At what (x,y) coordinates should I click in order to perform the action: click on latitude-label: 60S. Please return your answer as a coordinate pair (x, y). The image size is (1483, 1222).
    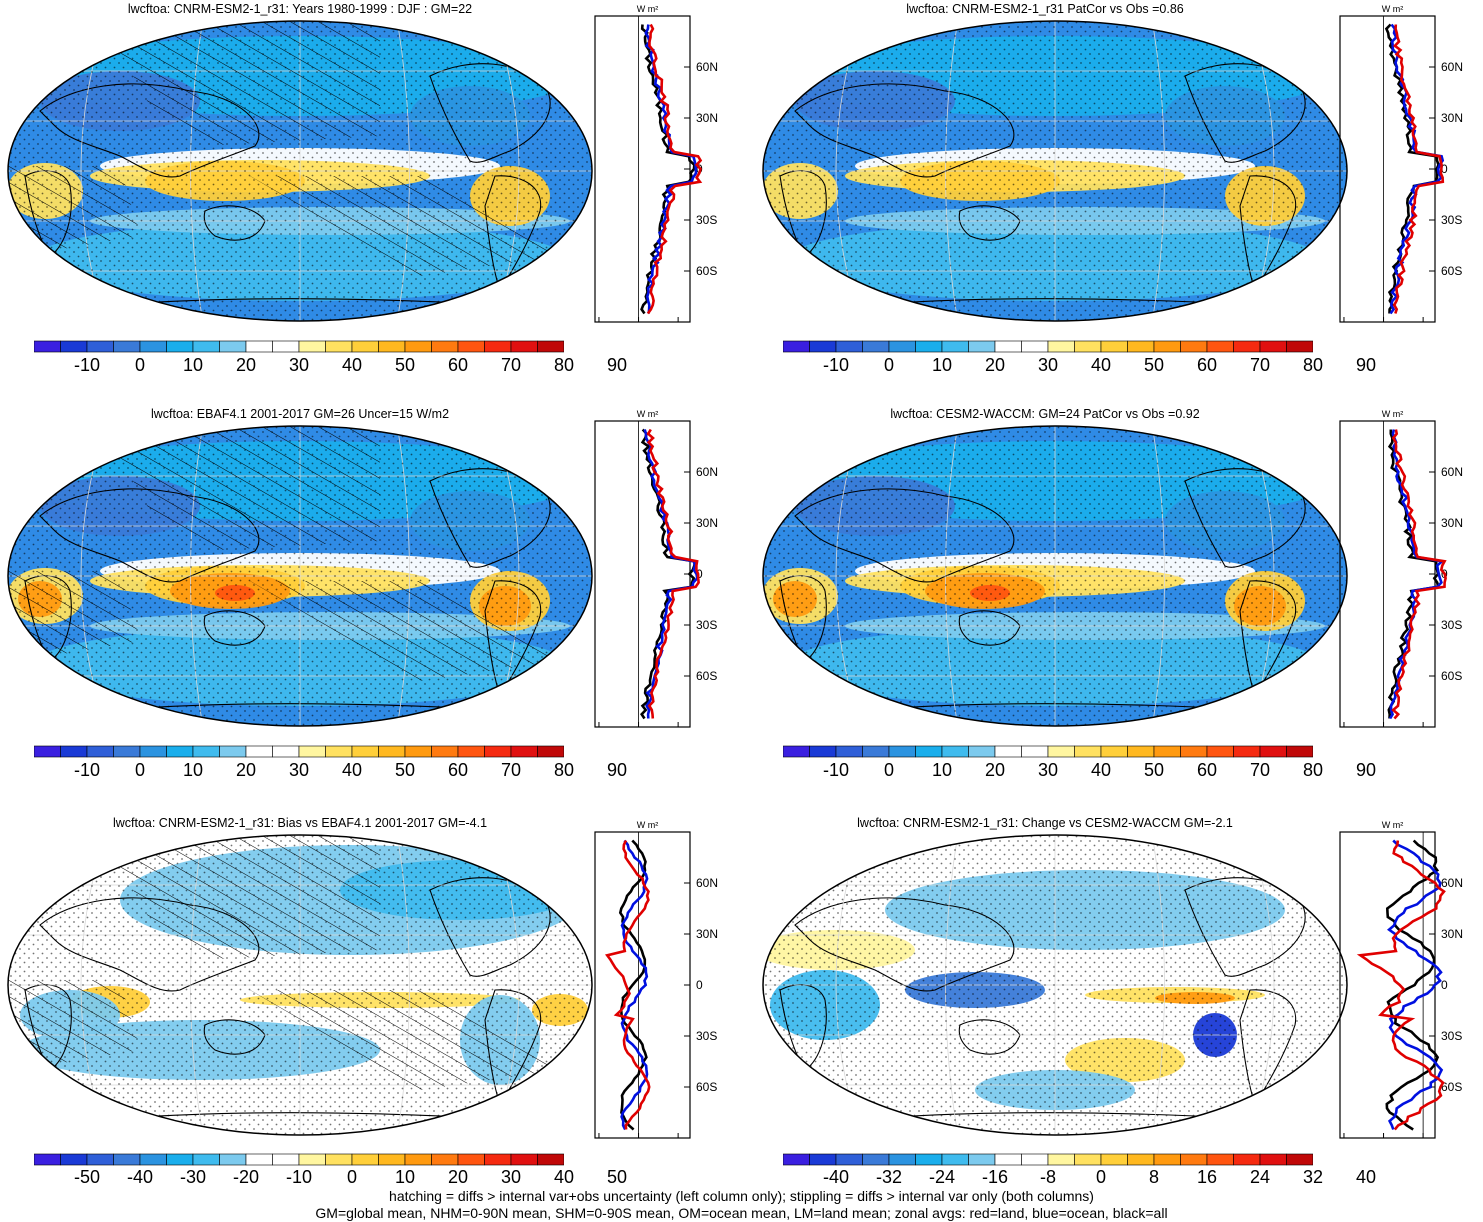
    Looking at the image, I should click on (1451, 1087).